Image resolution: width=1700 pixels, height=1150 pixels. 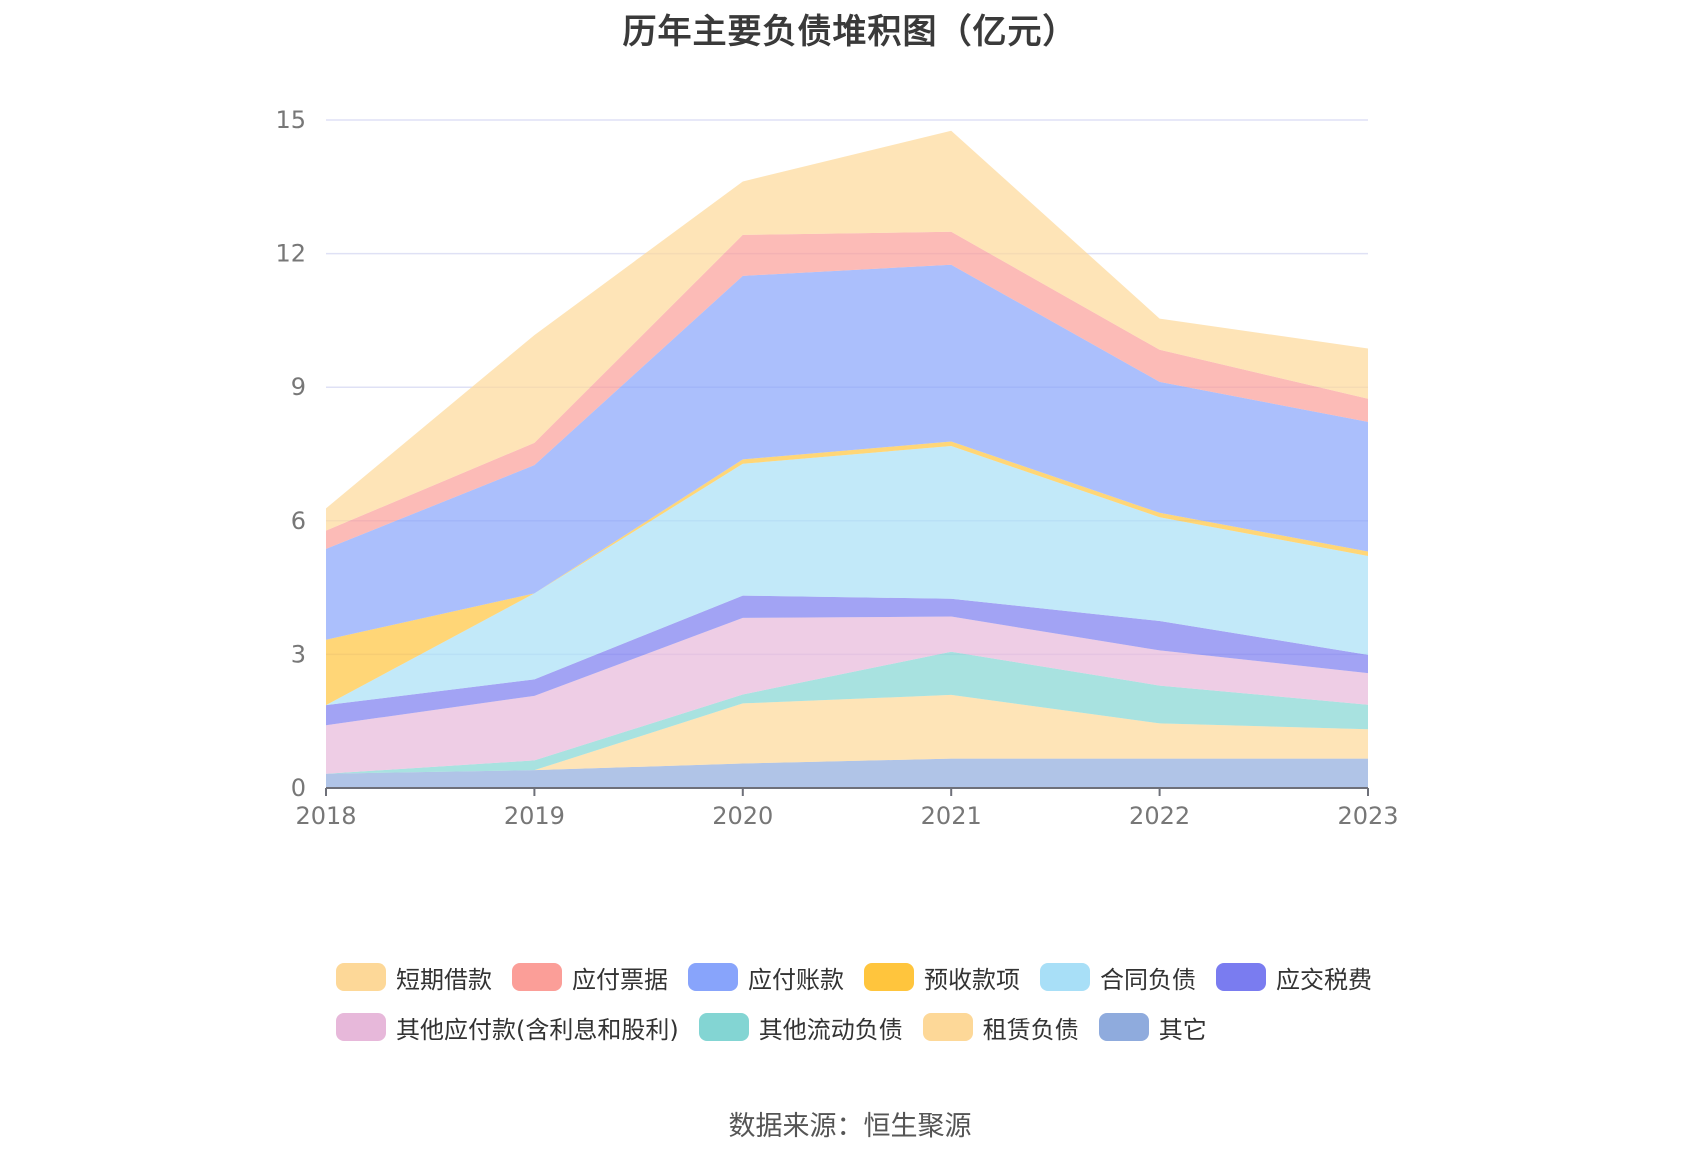 I want to click on y-tick-label: 9, so click(x=298, y=387).